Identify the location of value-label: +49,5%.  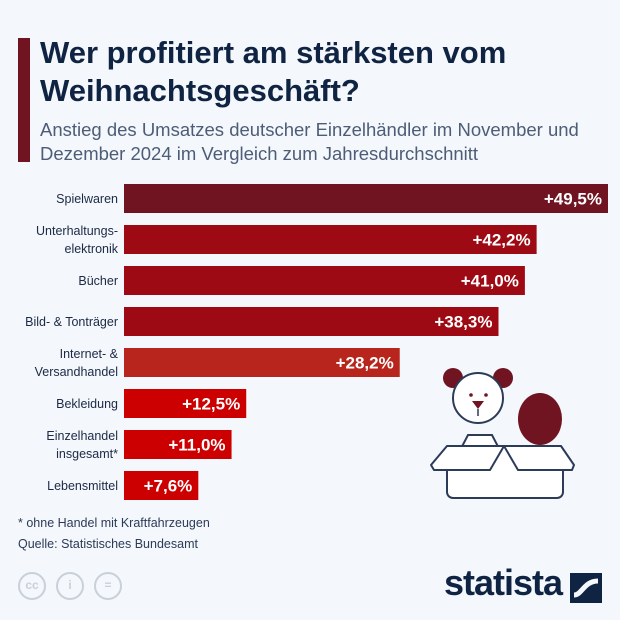
(573, 199).